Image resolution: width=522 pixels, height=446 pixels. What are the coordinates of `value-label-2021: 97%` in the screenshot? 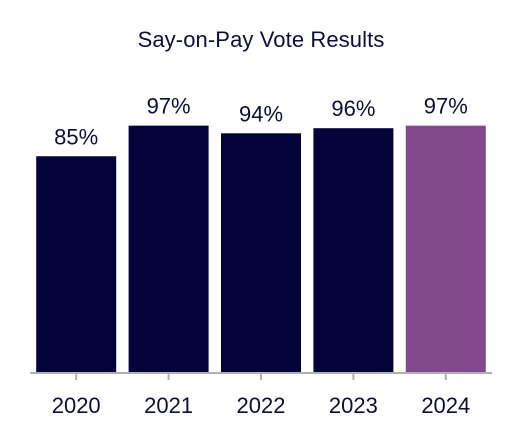 It's located at (169, 106).